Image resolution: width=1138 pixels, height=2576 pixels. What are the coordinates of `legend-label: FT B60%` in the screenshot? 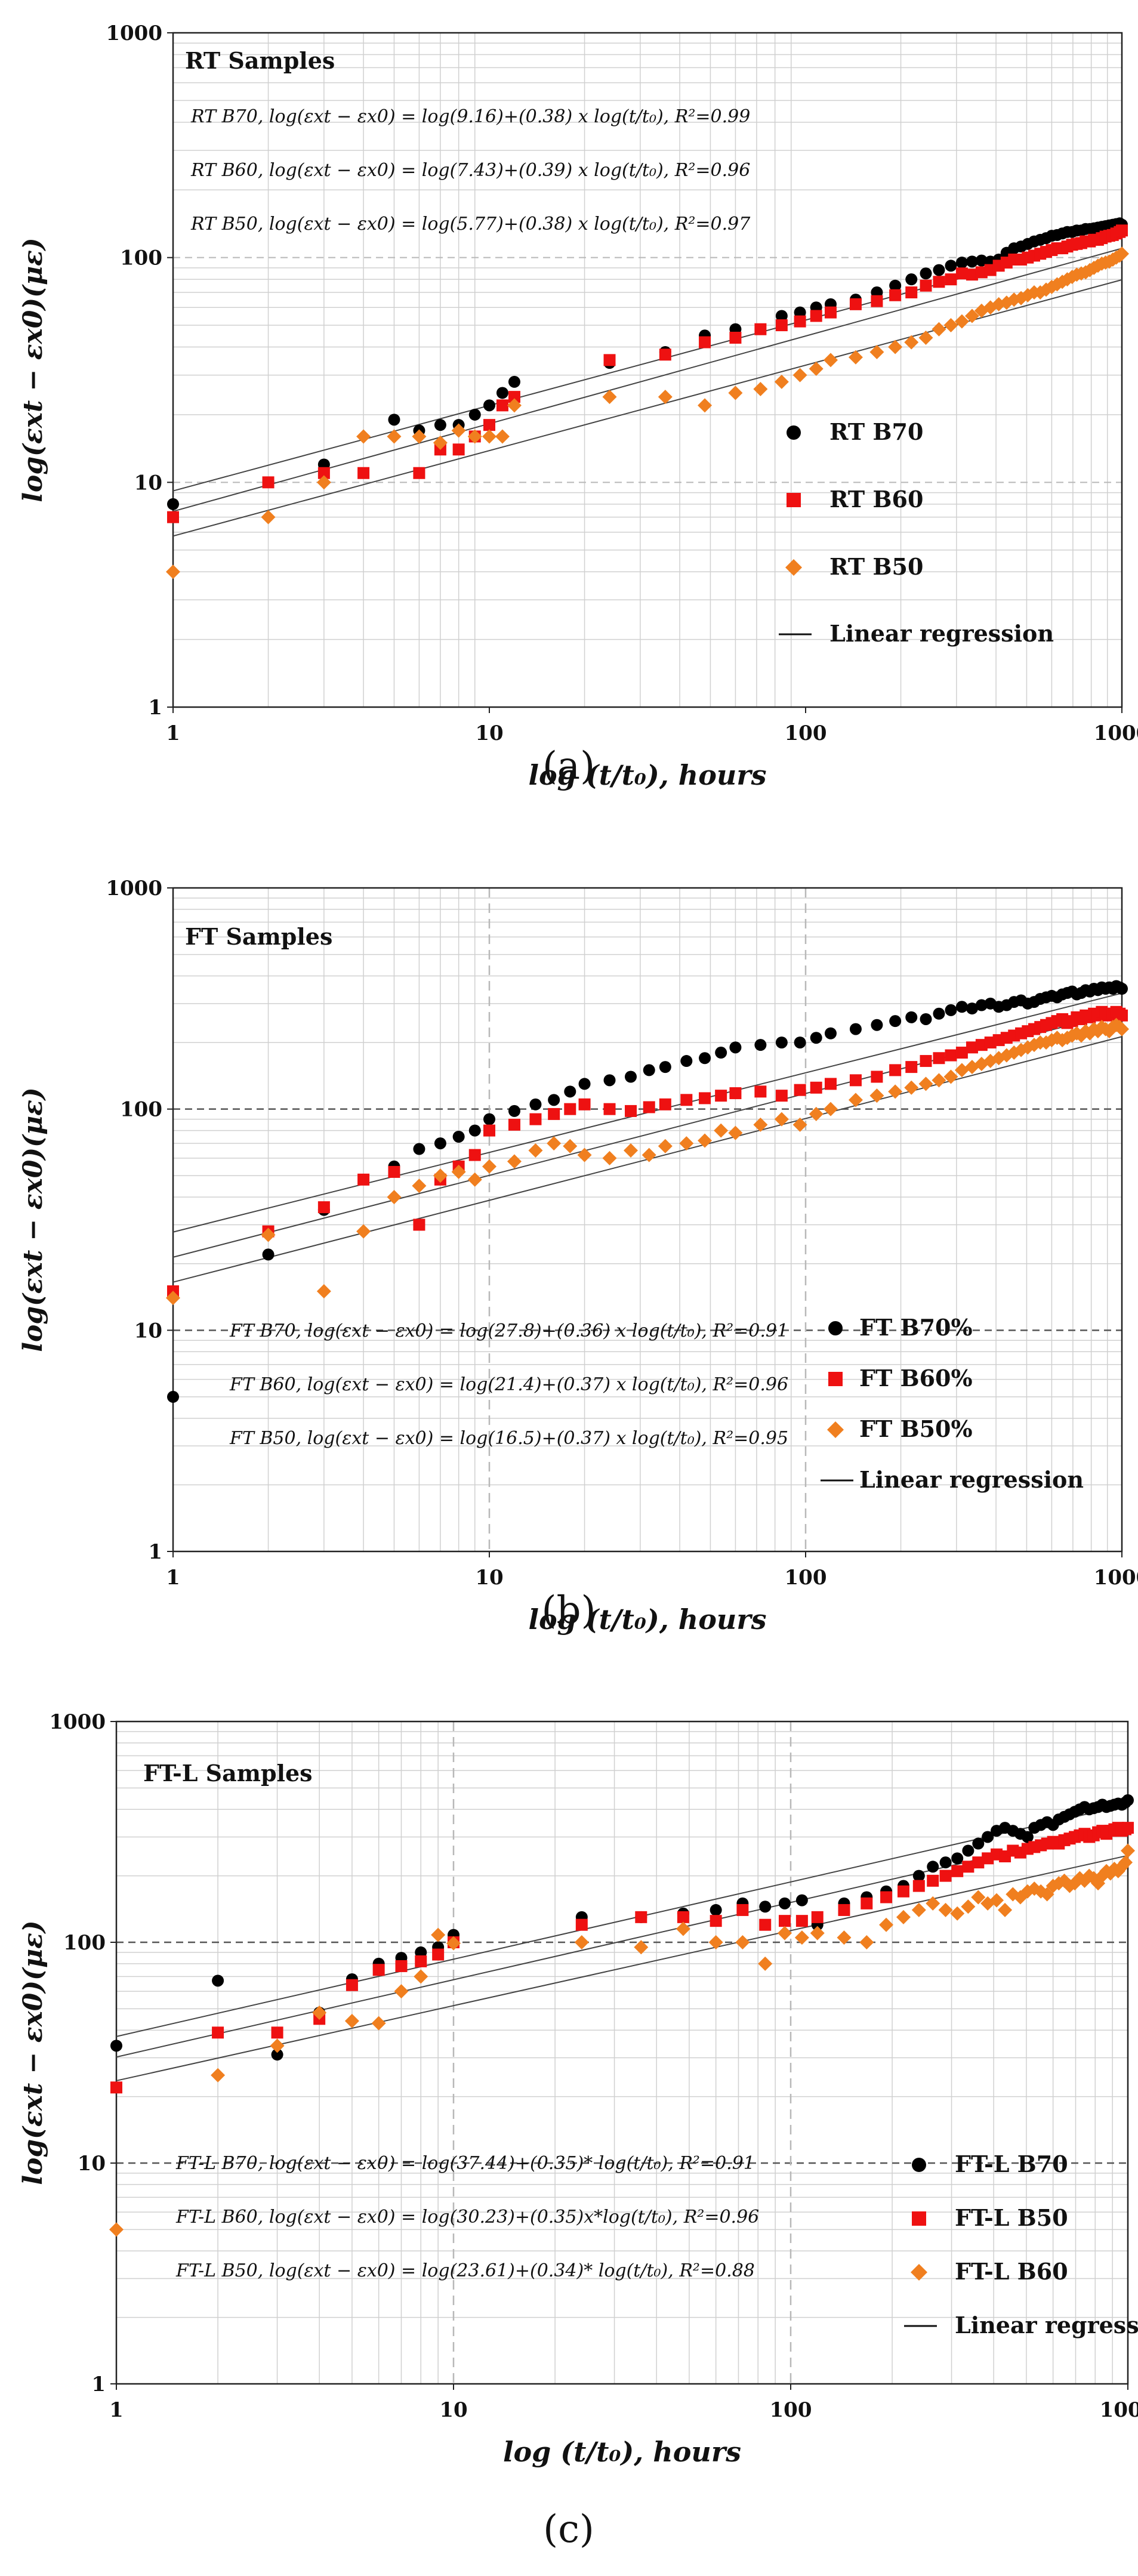 It's located at (916, 1378).